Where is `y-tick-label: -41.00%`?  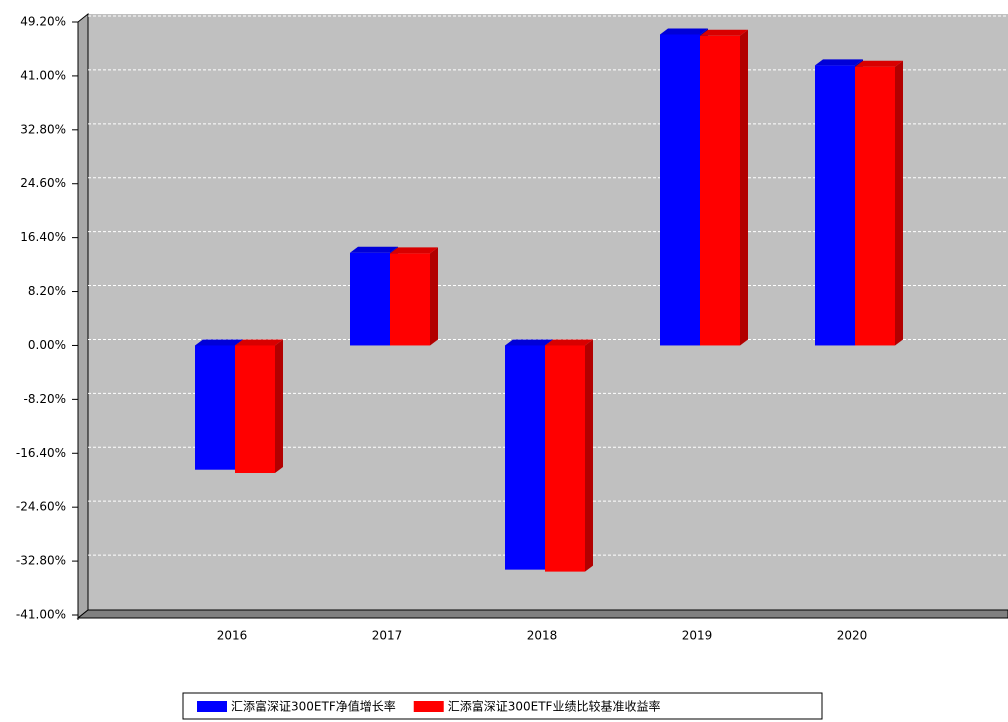
y-tick-label: -41.00% is located at coordinates (41, 615).